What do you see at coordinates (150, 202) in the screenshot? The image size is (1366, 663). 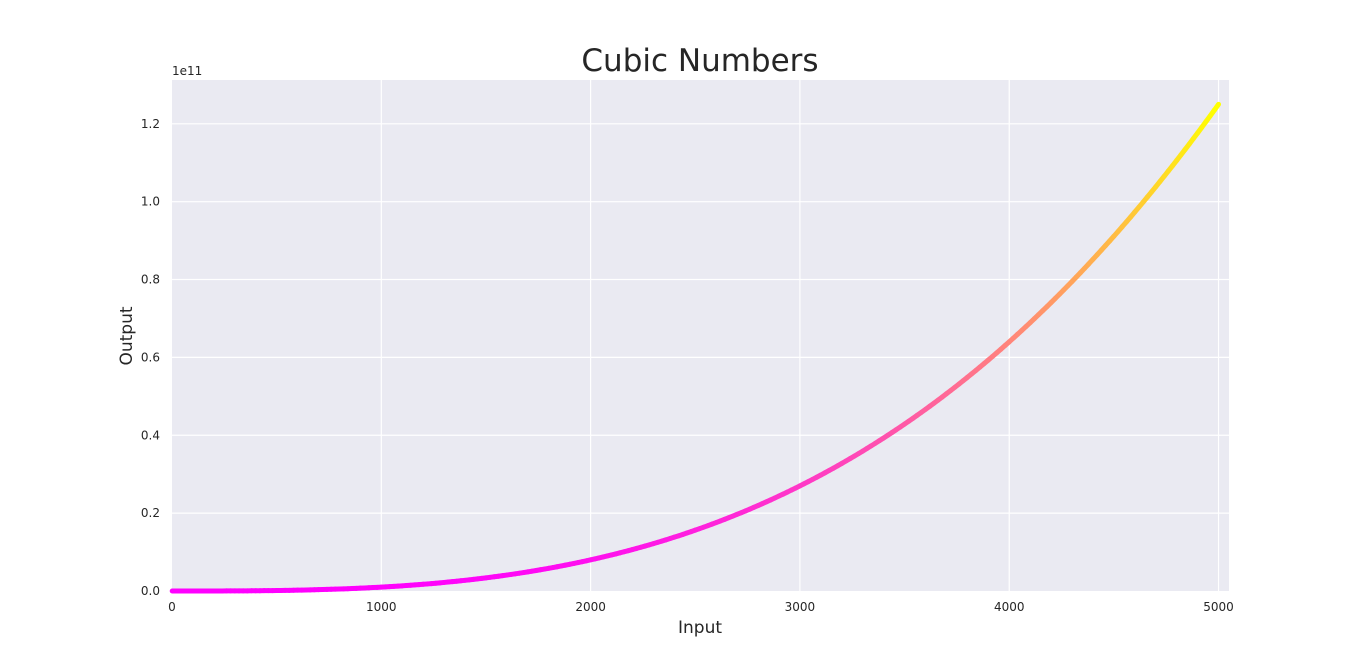 I see `y-tick-label: 1.0` at bounding box center [150, 202].